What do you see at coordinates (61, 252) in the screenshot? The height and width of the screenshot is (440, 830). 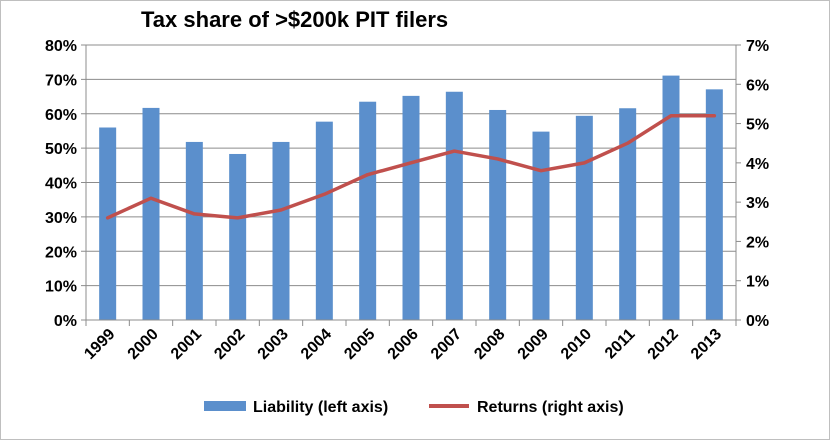 I see `left-tick-label: 20%` at bounding box center [61, 252].